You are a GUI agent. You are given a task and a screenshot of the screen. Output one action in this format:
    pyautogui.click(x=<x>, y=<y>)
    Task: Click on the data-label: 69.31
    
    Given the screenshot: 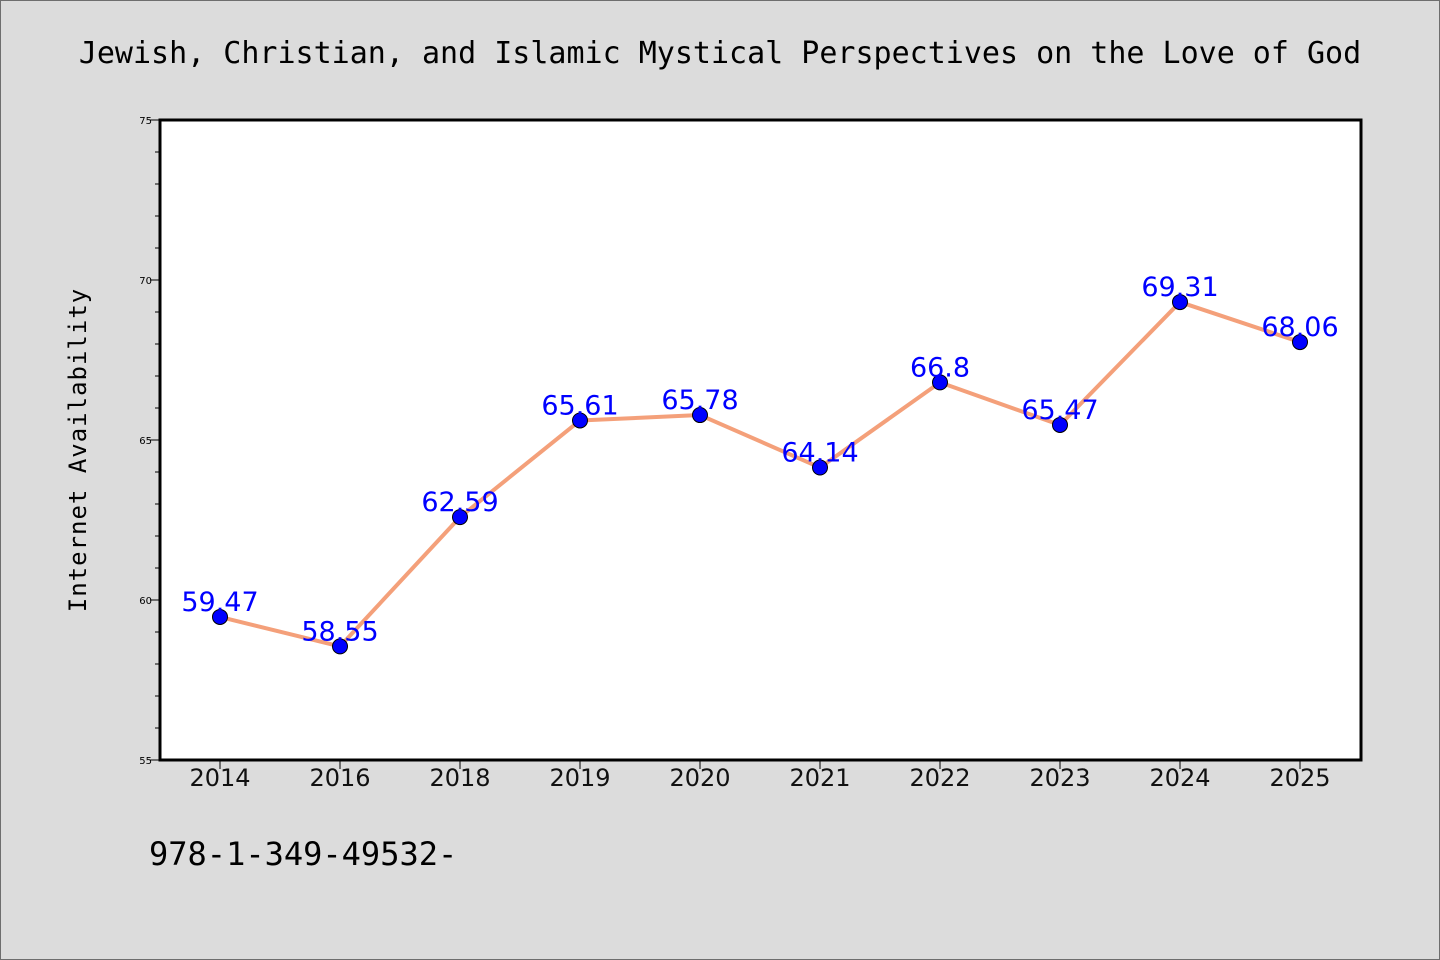 What is the action you would take?
    pyautogui.click(x=1179, y=287)
    